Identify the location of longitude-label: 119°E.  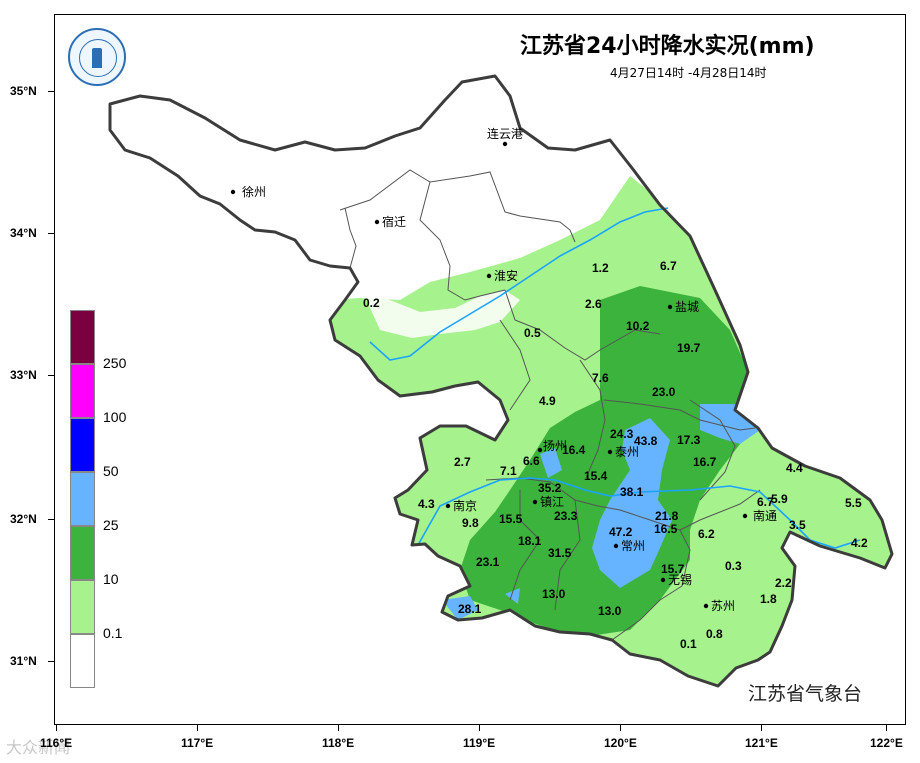
(479, 743).